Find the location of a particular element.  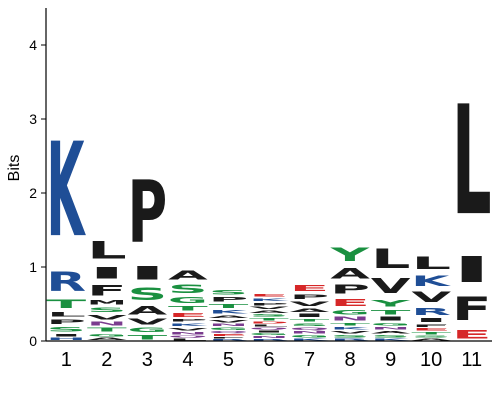

x-tick-label: 3 is located at coordinates (147, 360).